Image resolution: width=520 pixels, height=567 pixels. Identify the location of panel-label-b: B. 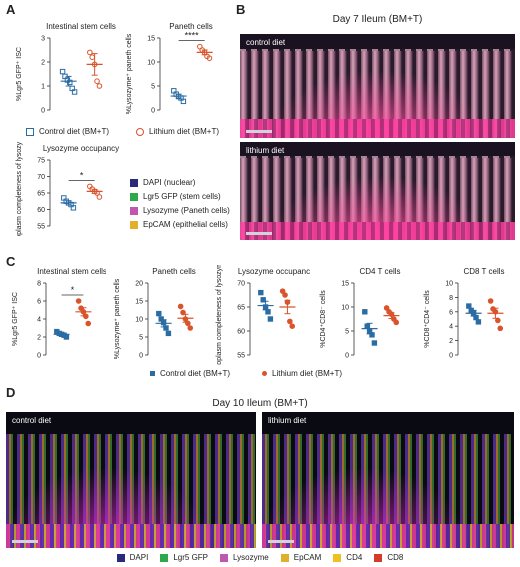
(241, 9).